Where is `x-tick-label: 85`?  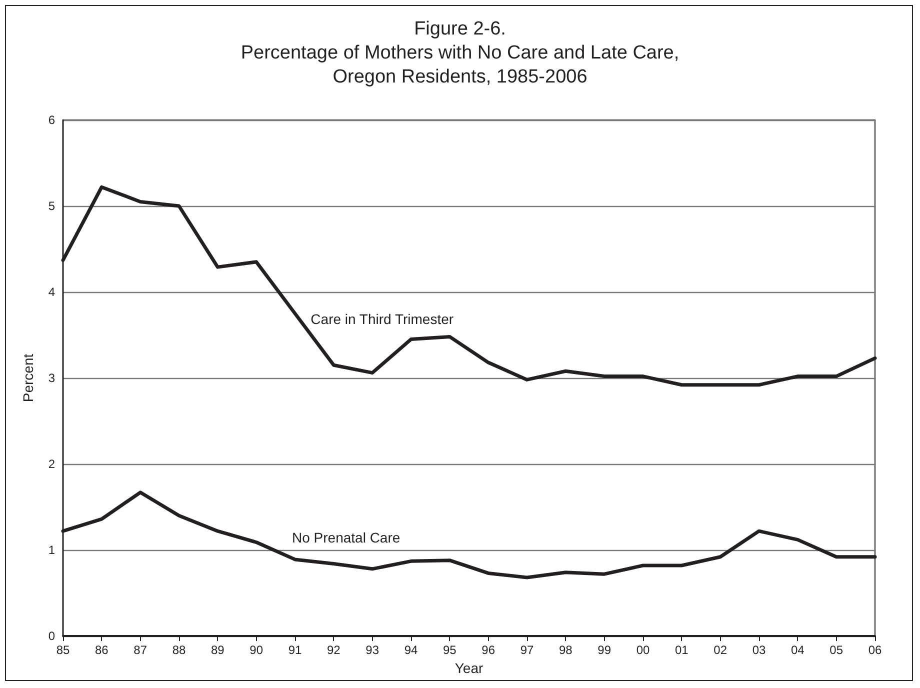
x-tick-label: 85 is located at coordinates (63, 650).